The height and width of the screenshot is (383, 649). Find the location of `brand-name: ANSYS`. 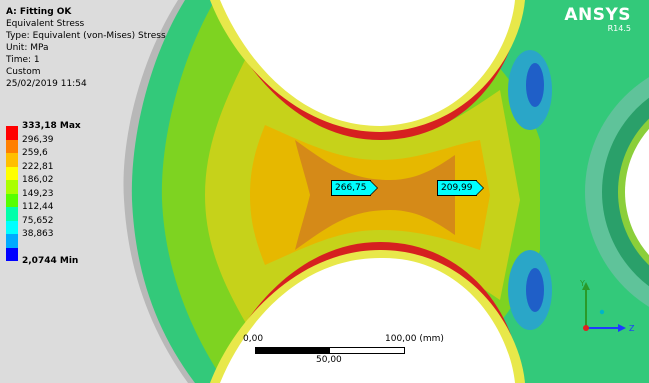

brand-name: ANSYS is located at coordinates (597, 15).